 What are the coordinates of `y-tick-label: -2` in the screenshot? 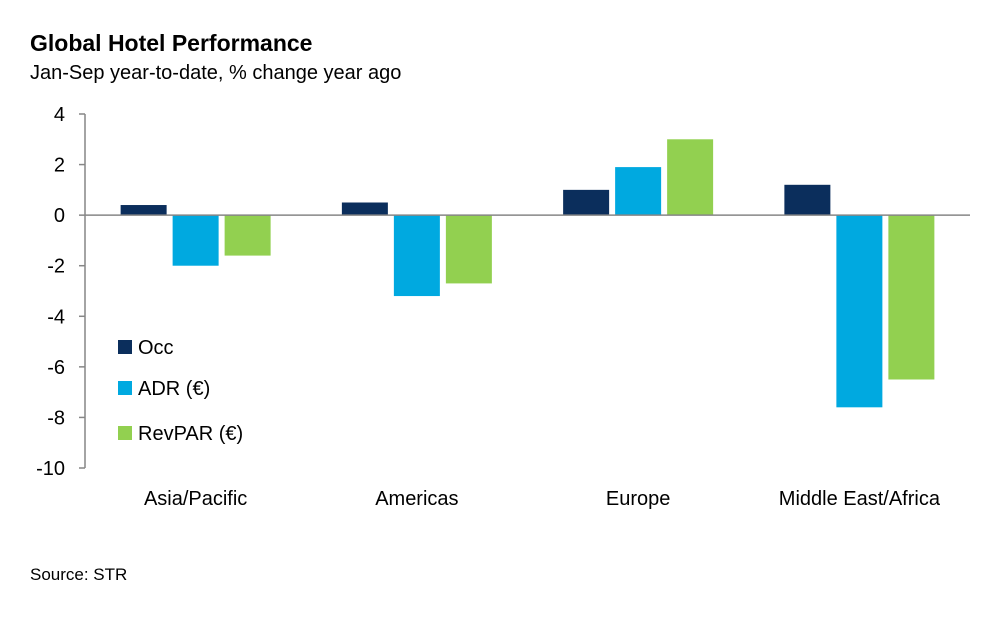 It's located at (56, 267).